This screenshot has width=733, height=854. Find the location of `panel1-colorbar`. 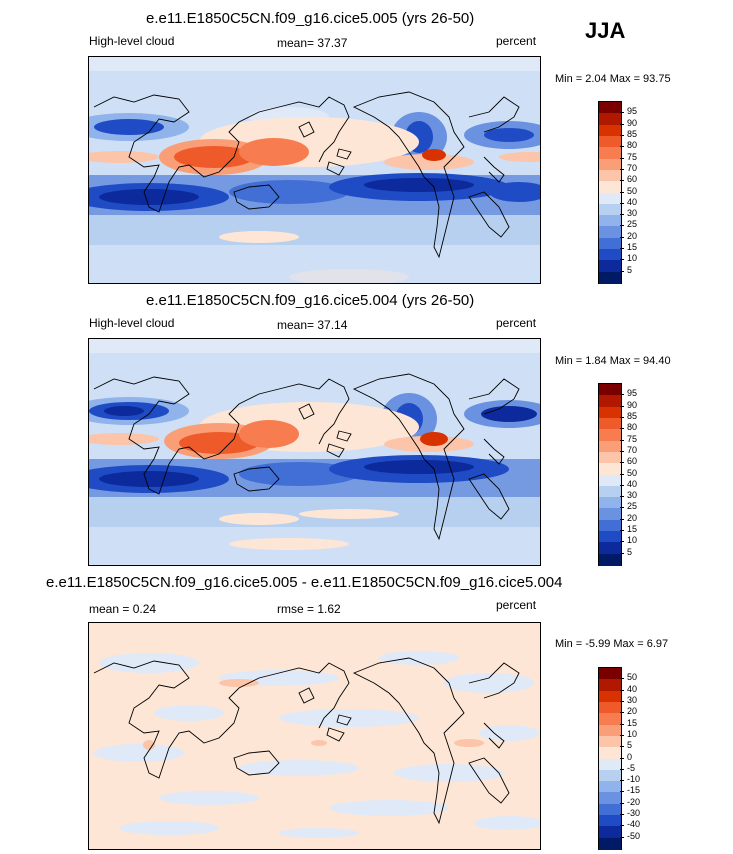

panel1-colorbar is located at coordinates (610, 192).